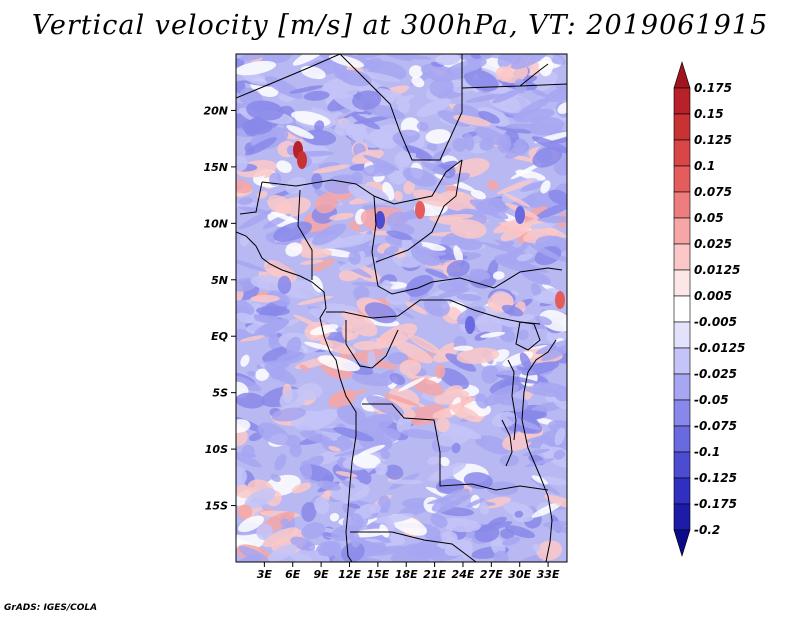  I want to click on colorbar-label: -0.125, so click(715, 478).